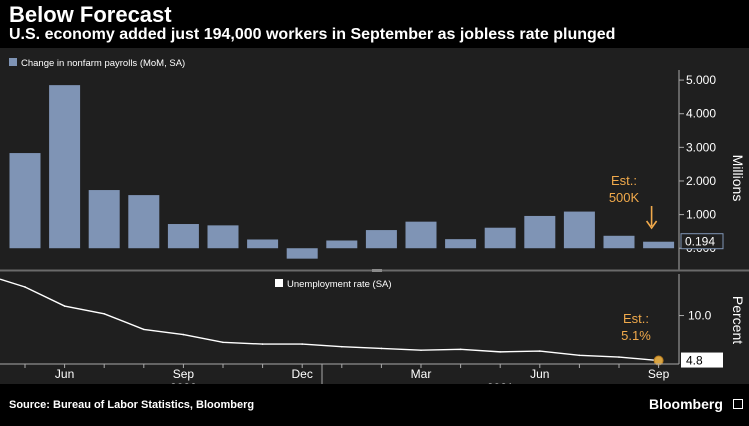  What do you see at coordinates (686, 404) in the screenshot?
I see `bloomberg-logo: Bloomberg` at bounding box center [686, 404].